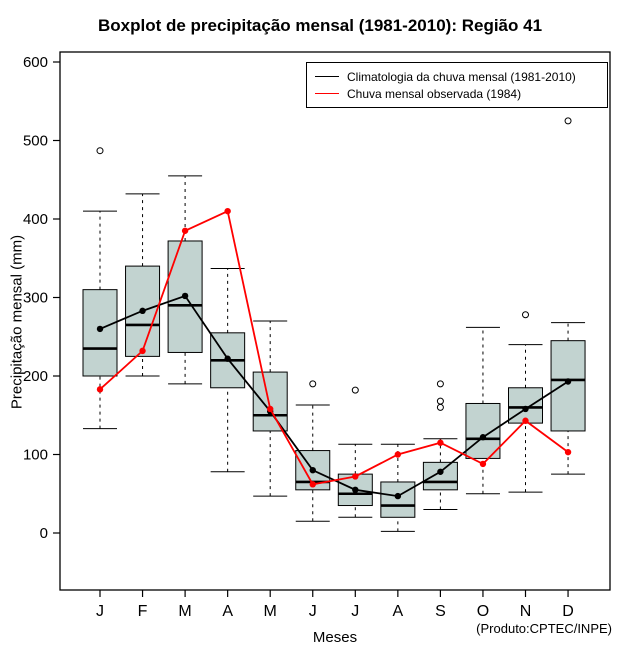  Describe the element at coordinates (568, 611) in the screenshot. I see `x-tick-label: D` at that location.